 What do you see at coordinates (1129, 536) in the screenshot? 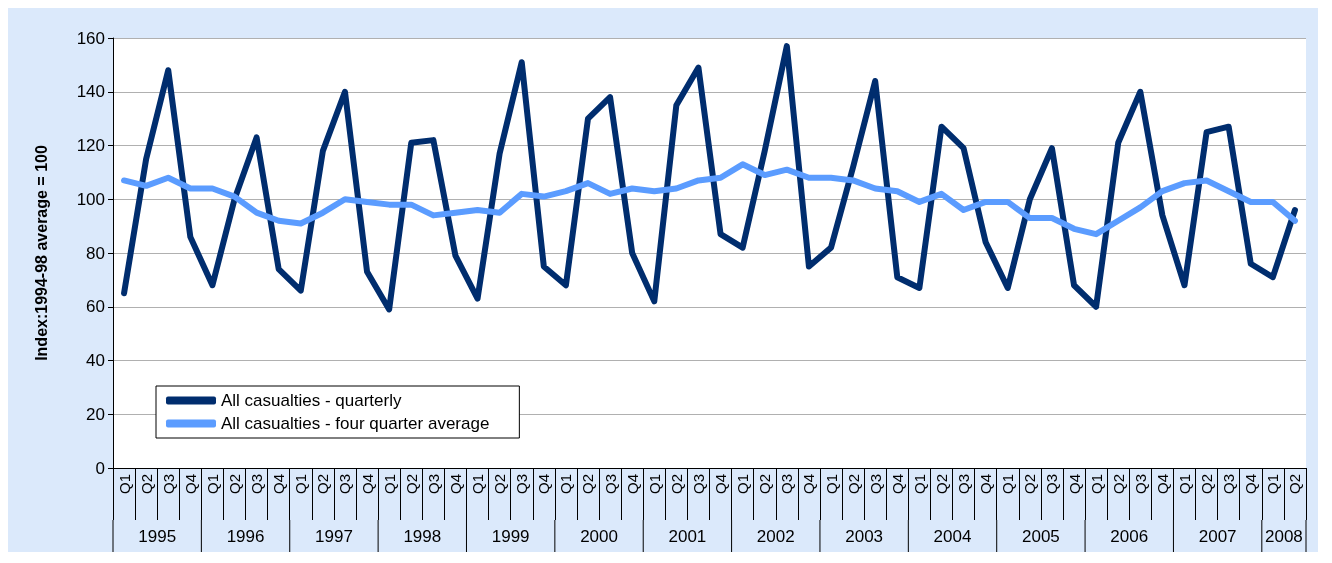
I see `text: 2006` at bounding box center [1129, 536].